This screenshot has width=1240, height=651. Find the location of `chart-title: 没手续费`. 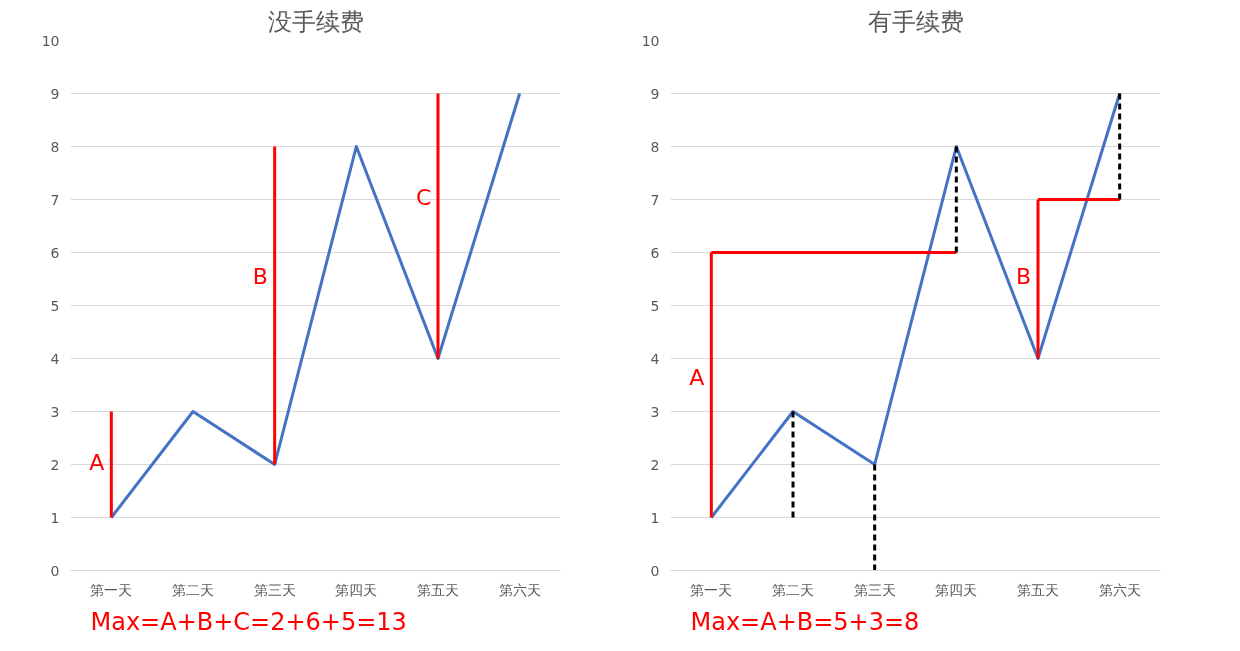

chart-title: 没手续费 is located at coordinates (315, 21).